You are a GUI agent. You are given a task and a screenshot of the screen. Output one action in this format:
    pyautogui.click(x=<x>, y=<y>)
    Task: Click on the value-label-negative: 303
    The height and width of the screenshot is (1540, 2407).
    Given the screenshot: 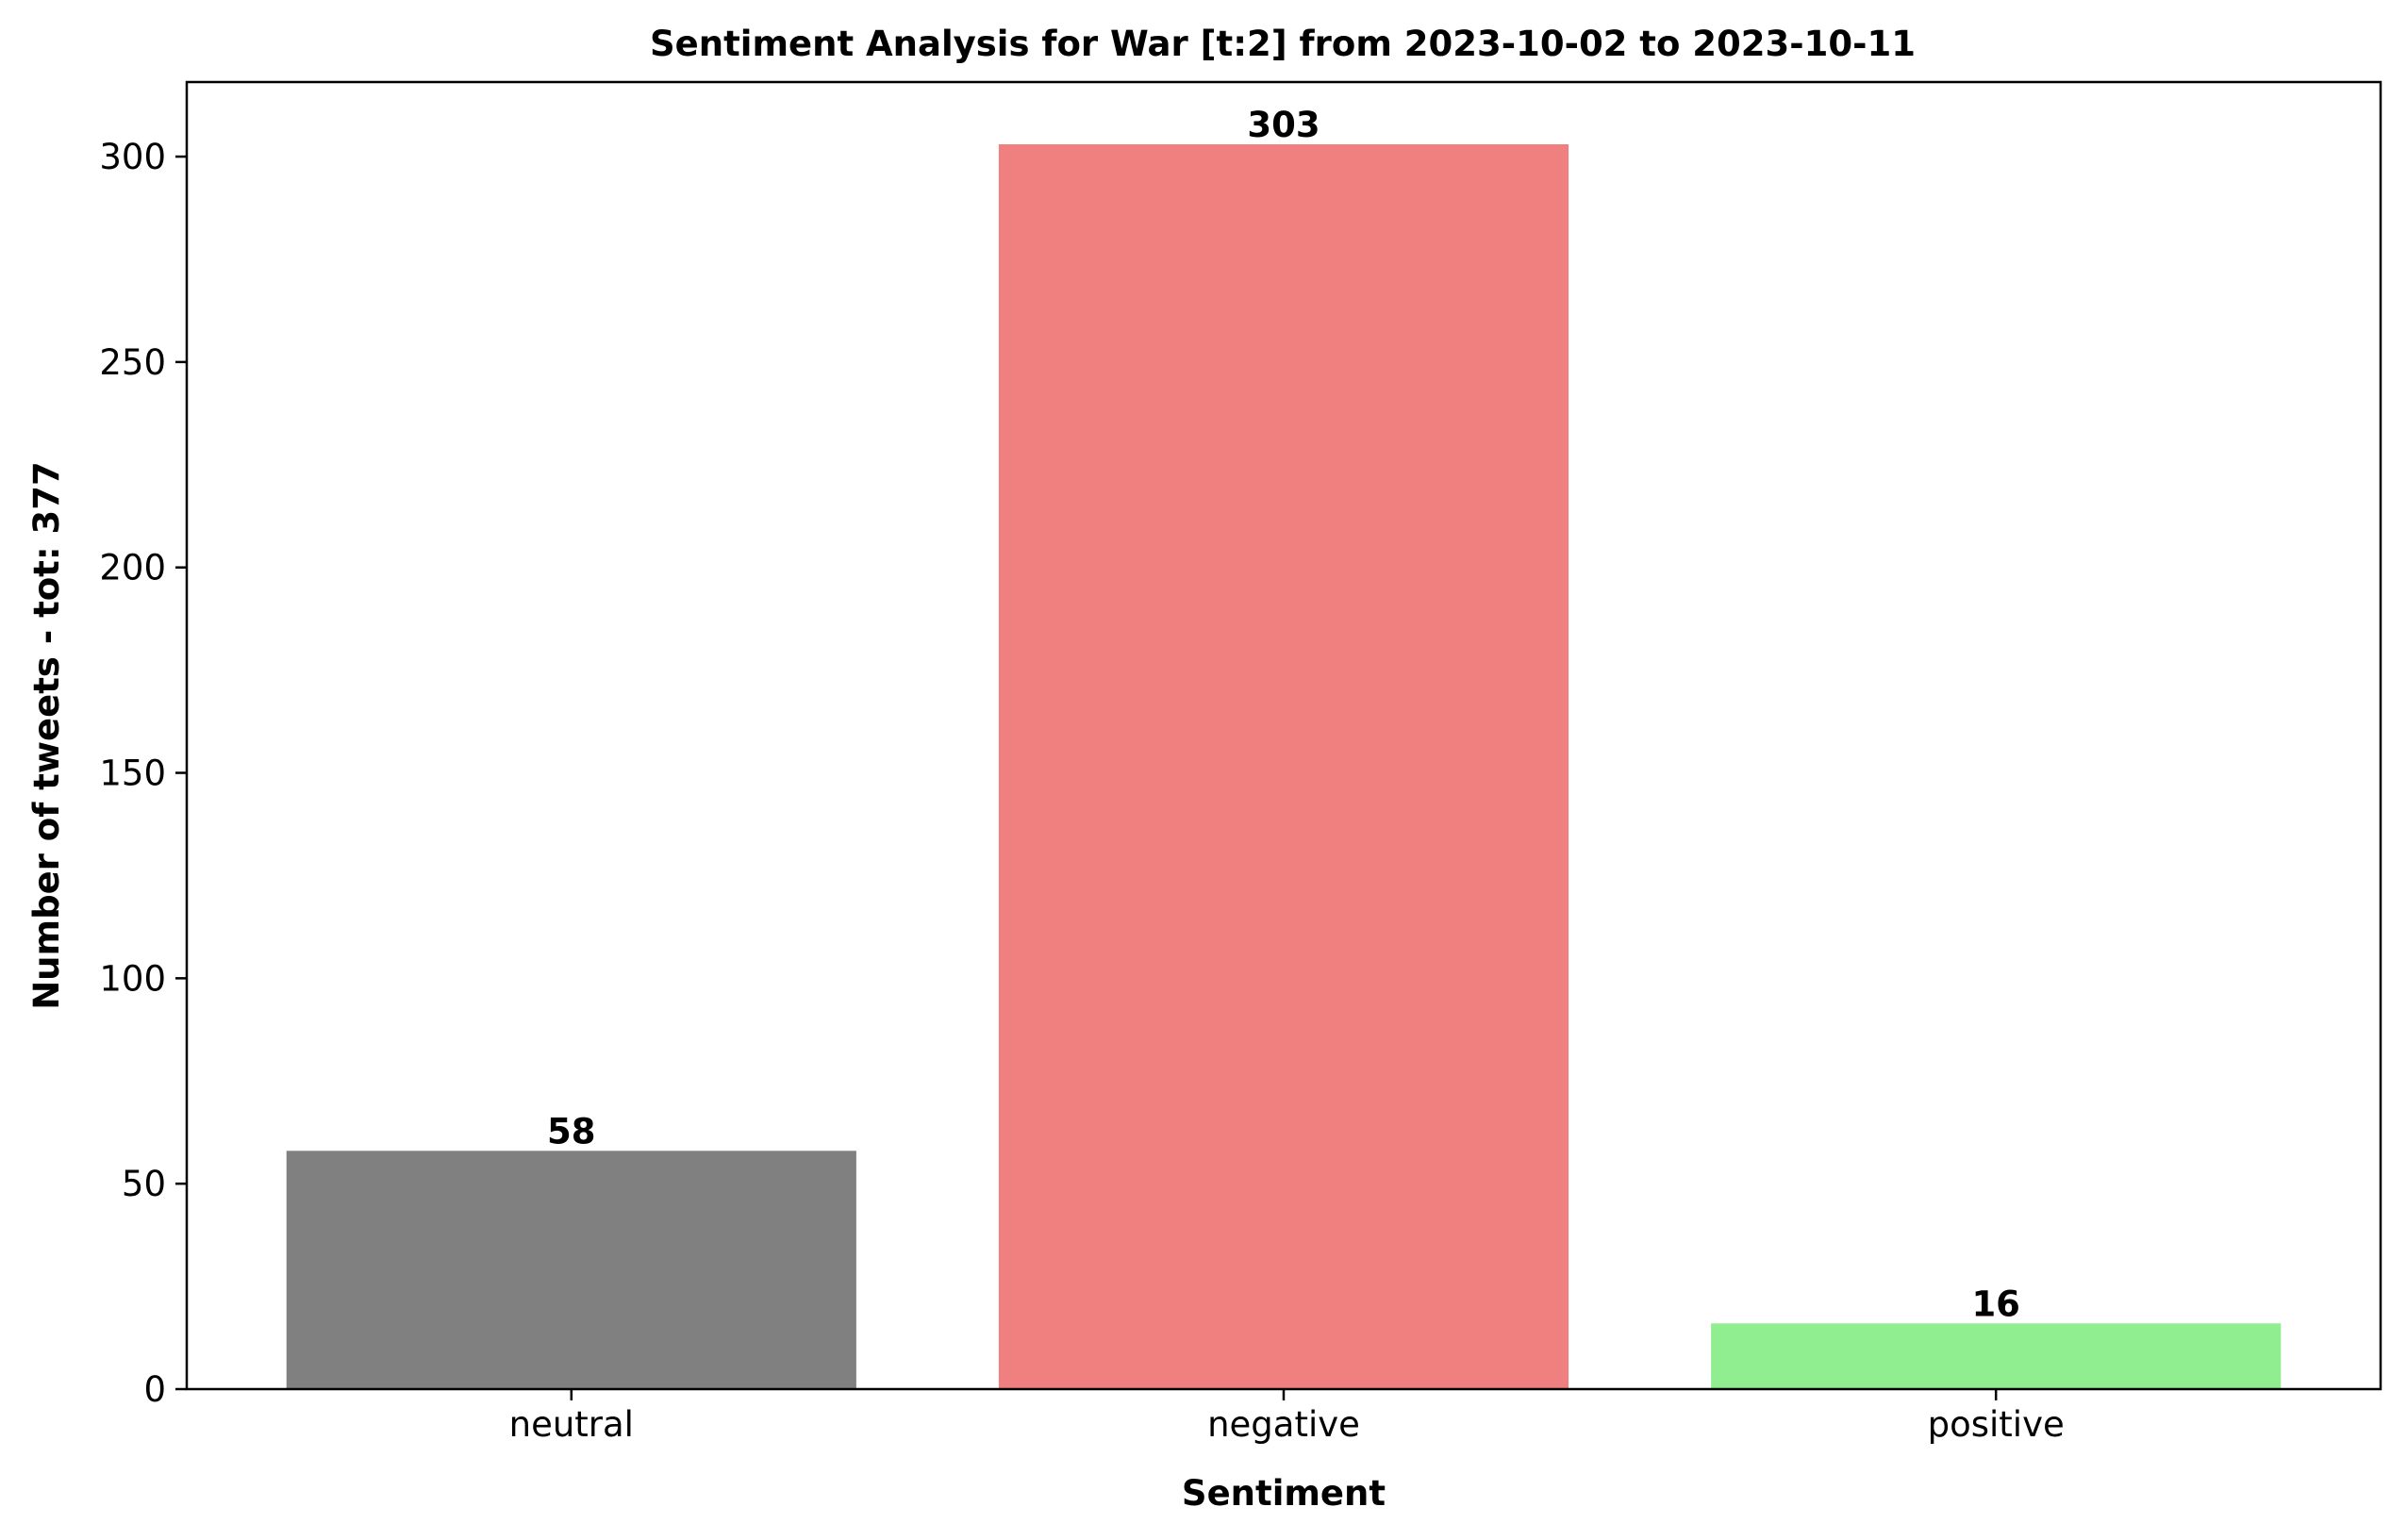 What is the action you would take?
    pyautogui.click(x=1284, y=125)
    